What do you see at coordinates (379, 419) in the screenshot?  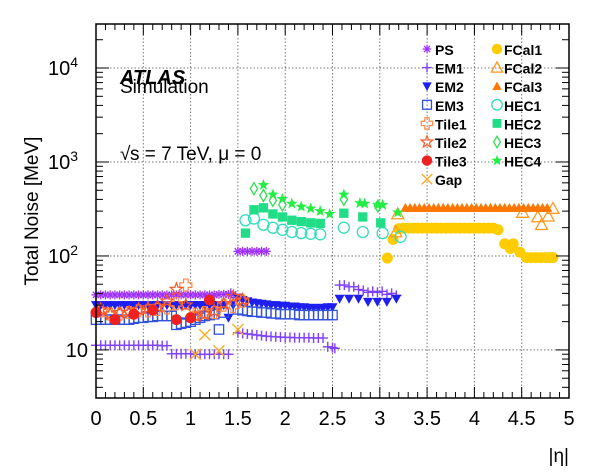 I see `x-tick-label: 3` at bounding box center [379, 419].